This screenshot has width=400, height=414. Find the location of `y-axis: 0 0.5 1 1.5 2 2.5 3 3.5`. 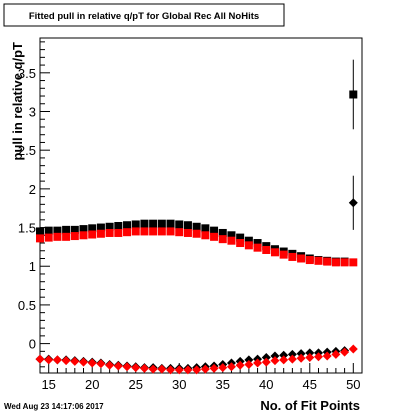

y-axis: 0 0.5 1 1.5 2 2.5 3 3.5 is located at coordinates (34, 204).